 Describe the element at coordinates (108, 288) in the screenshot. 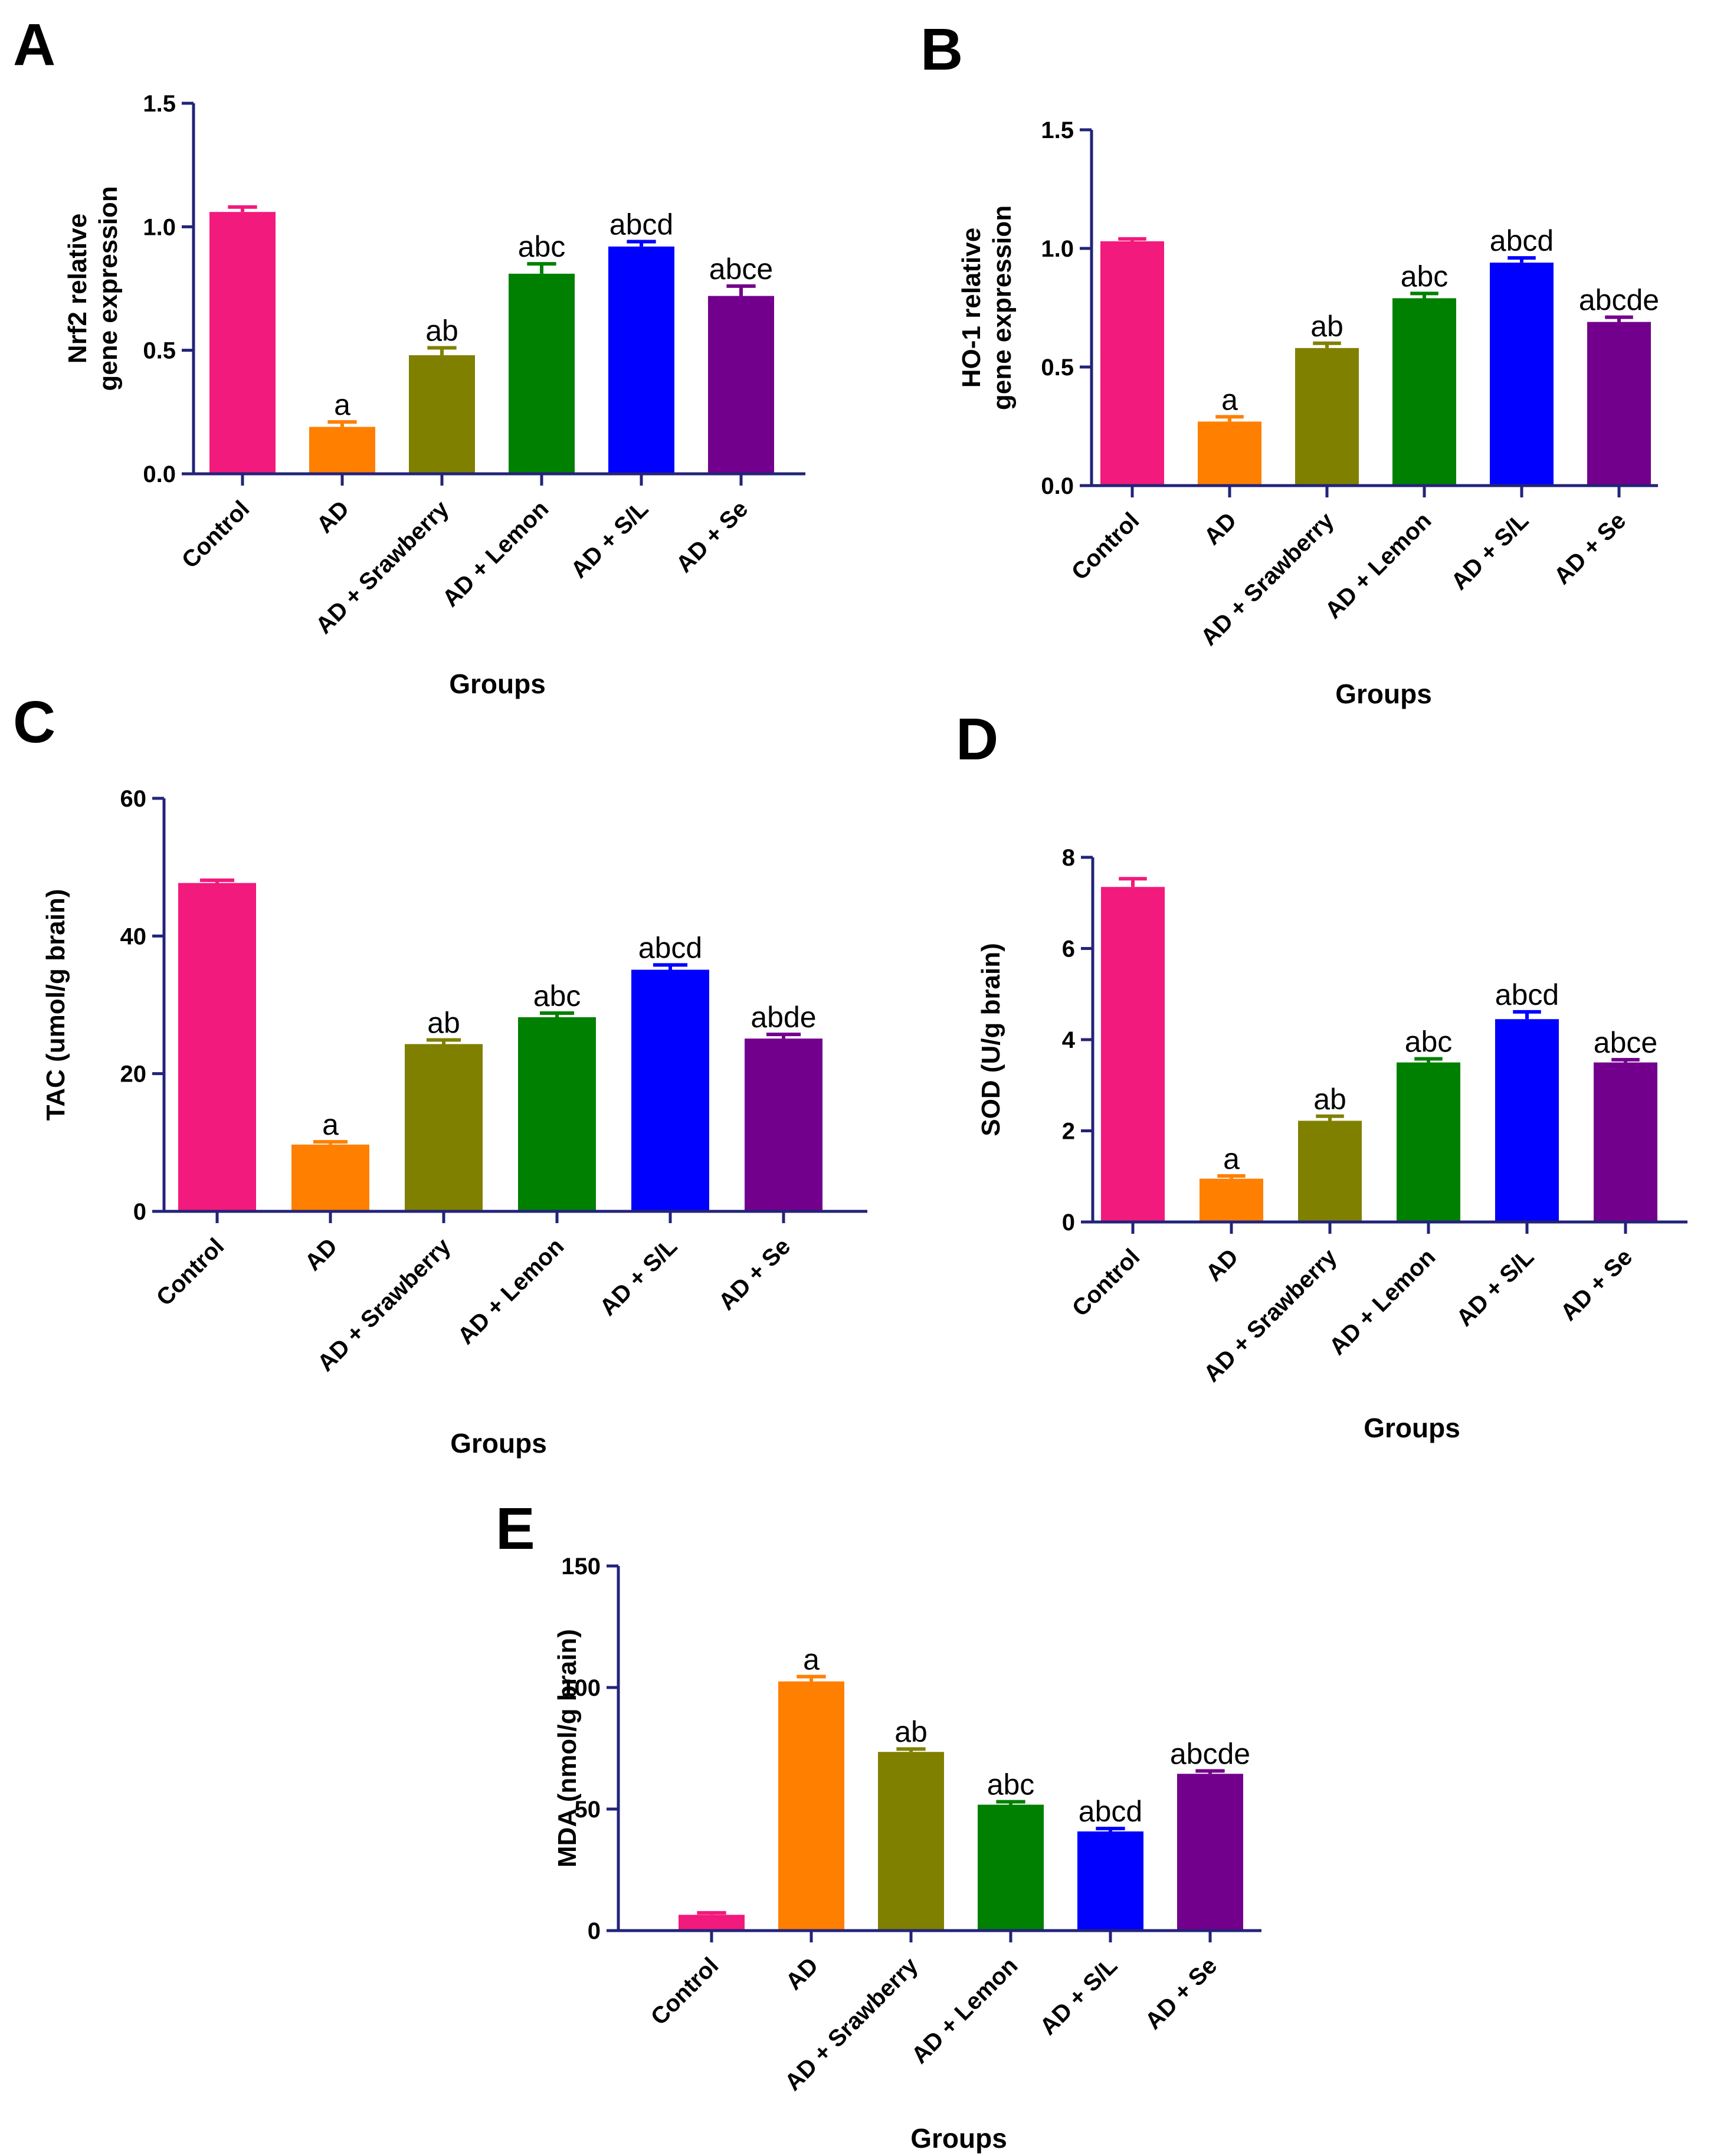

I see `y-axis-title-line: gene expression` at that location.